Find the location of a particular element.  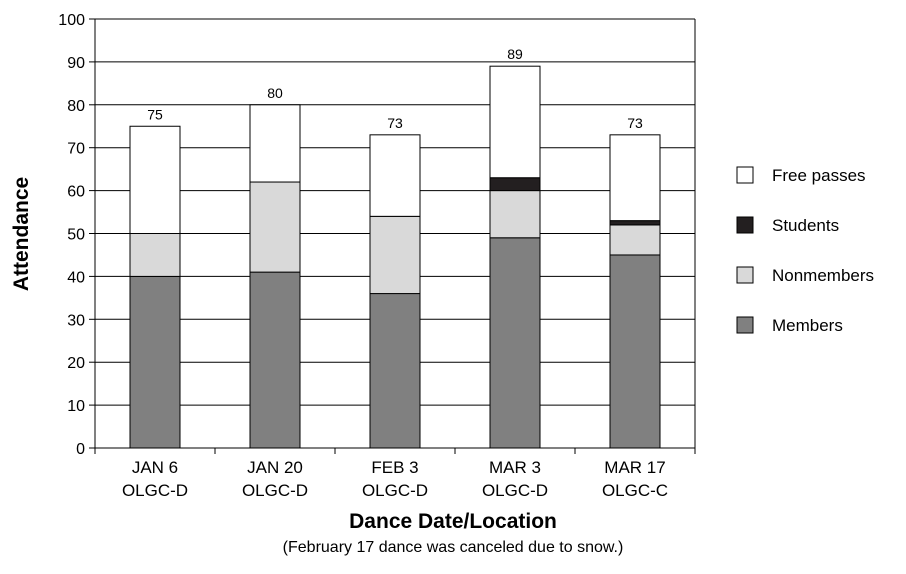

x-tick-label: JAN 6 is located at coordinates (155, 467).